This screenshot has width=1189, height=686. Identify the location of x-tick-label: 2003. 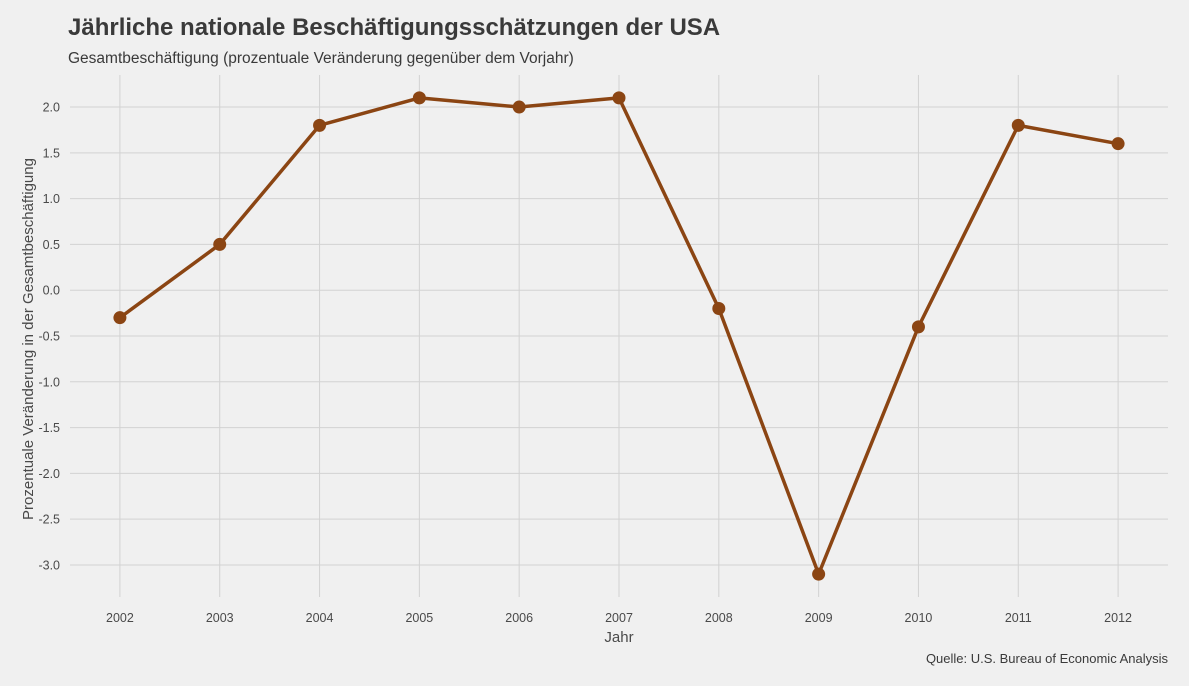
(220, 618).